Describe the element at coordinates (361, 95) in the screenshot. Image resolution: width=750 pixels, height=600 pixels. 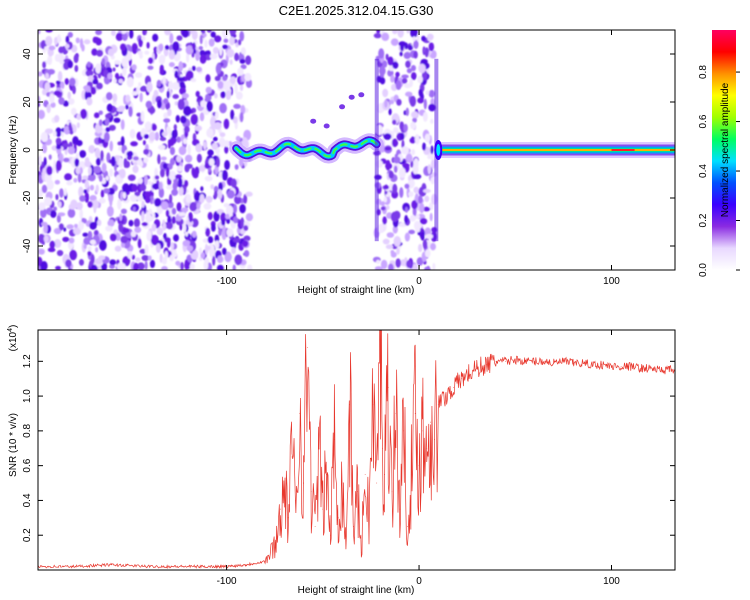
I see `trace1-blob` at that location.